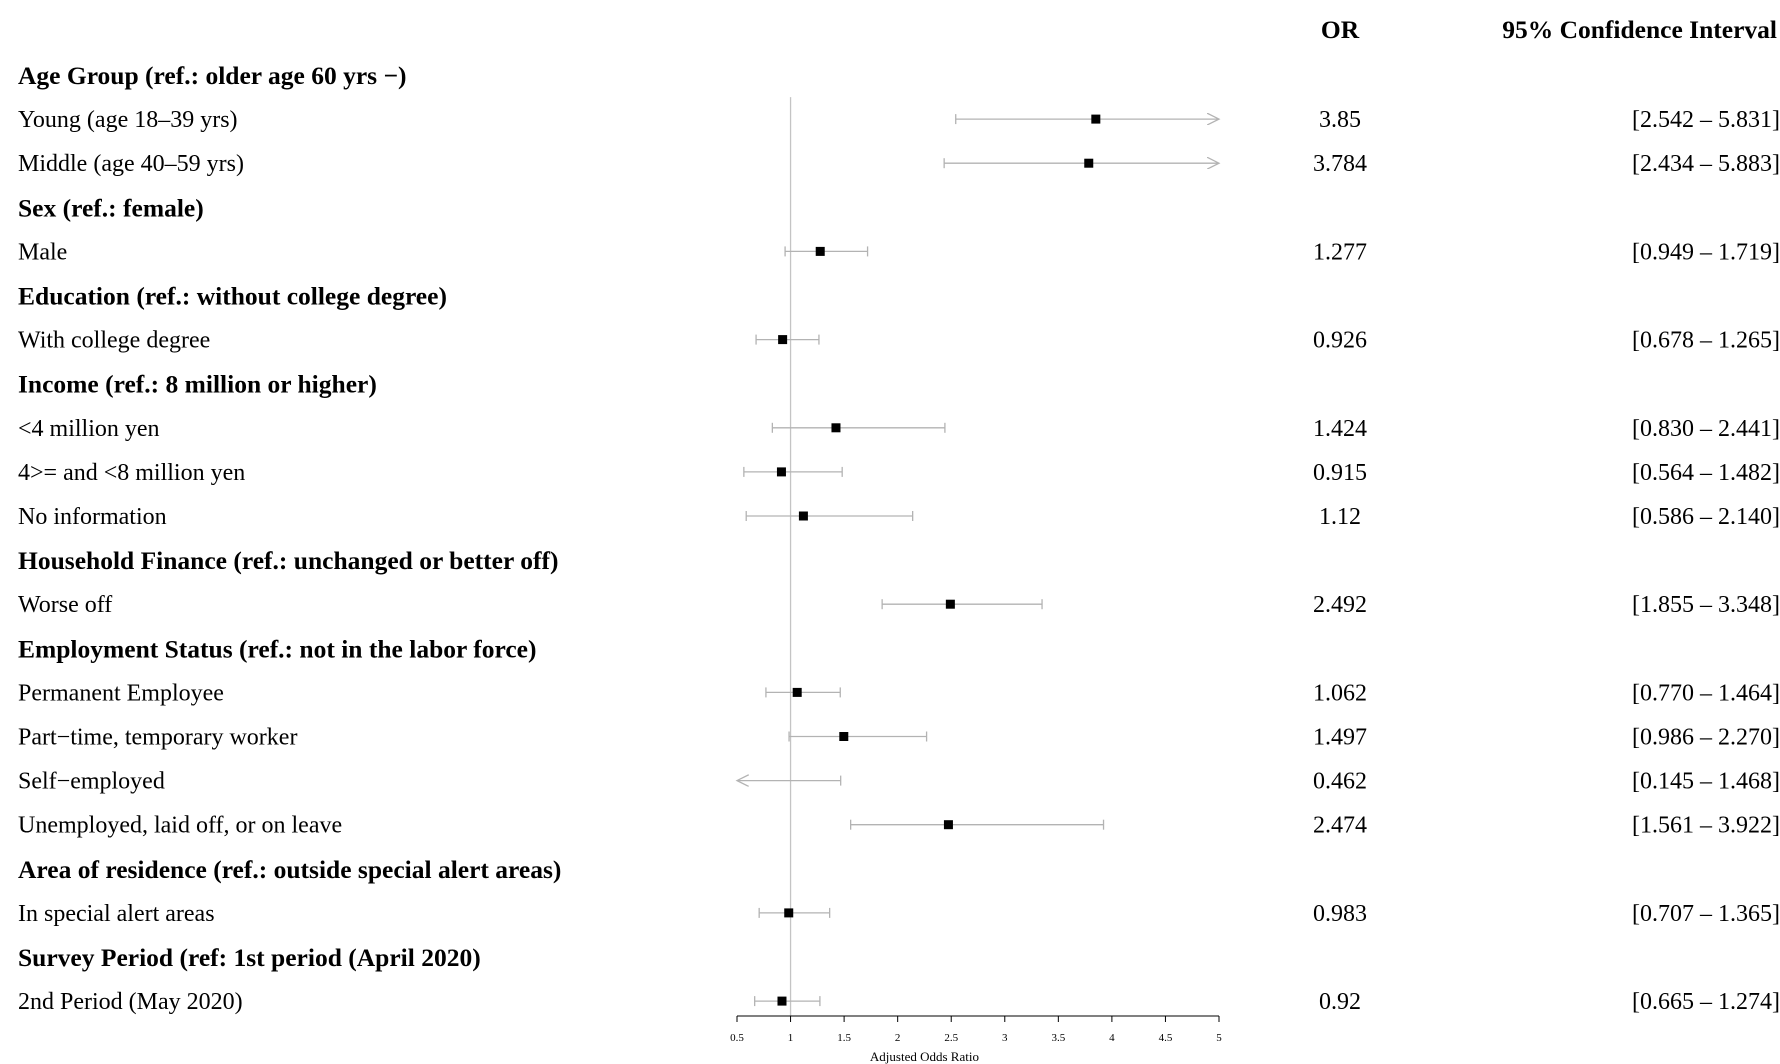 This screenshot has height=1064, width=1780. What do you see at coordinates (65, 605) in the screenshot?
I see `row-label: Worse off` at bounding box center [65, 605].